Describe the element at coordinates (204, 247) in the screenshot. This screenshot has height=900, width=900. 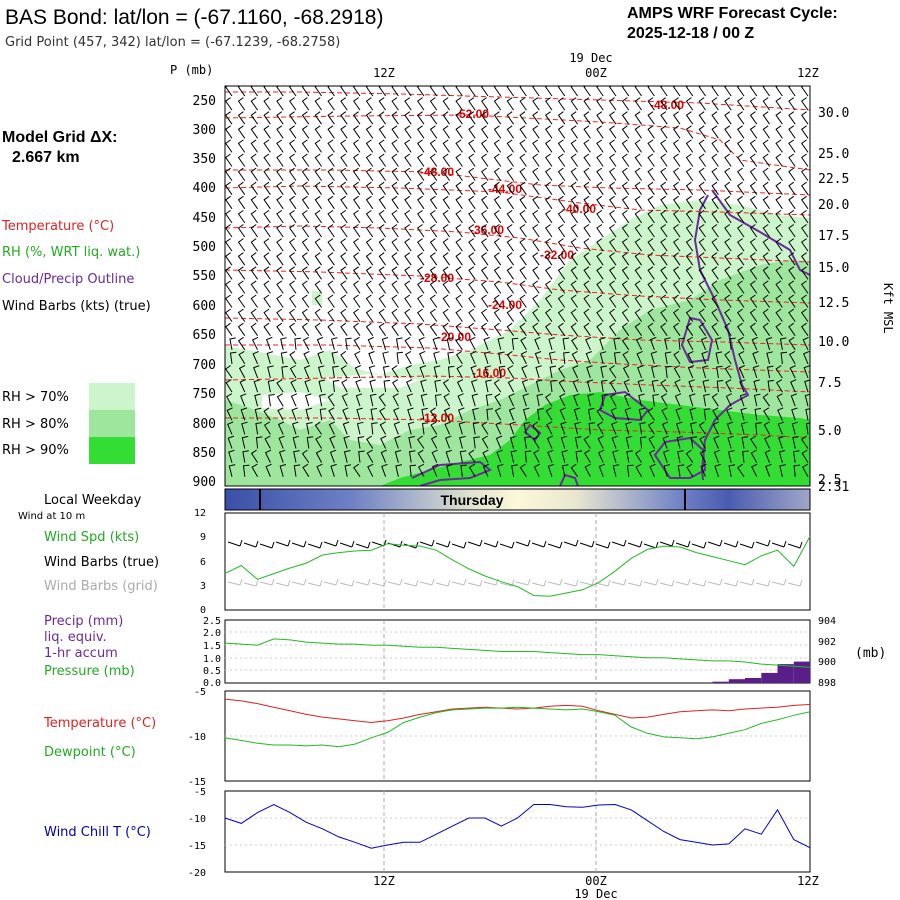
I see `pressure-tick: 500` at that location.